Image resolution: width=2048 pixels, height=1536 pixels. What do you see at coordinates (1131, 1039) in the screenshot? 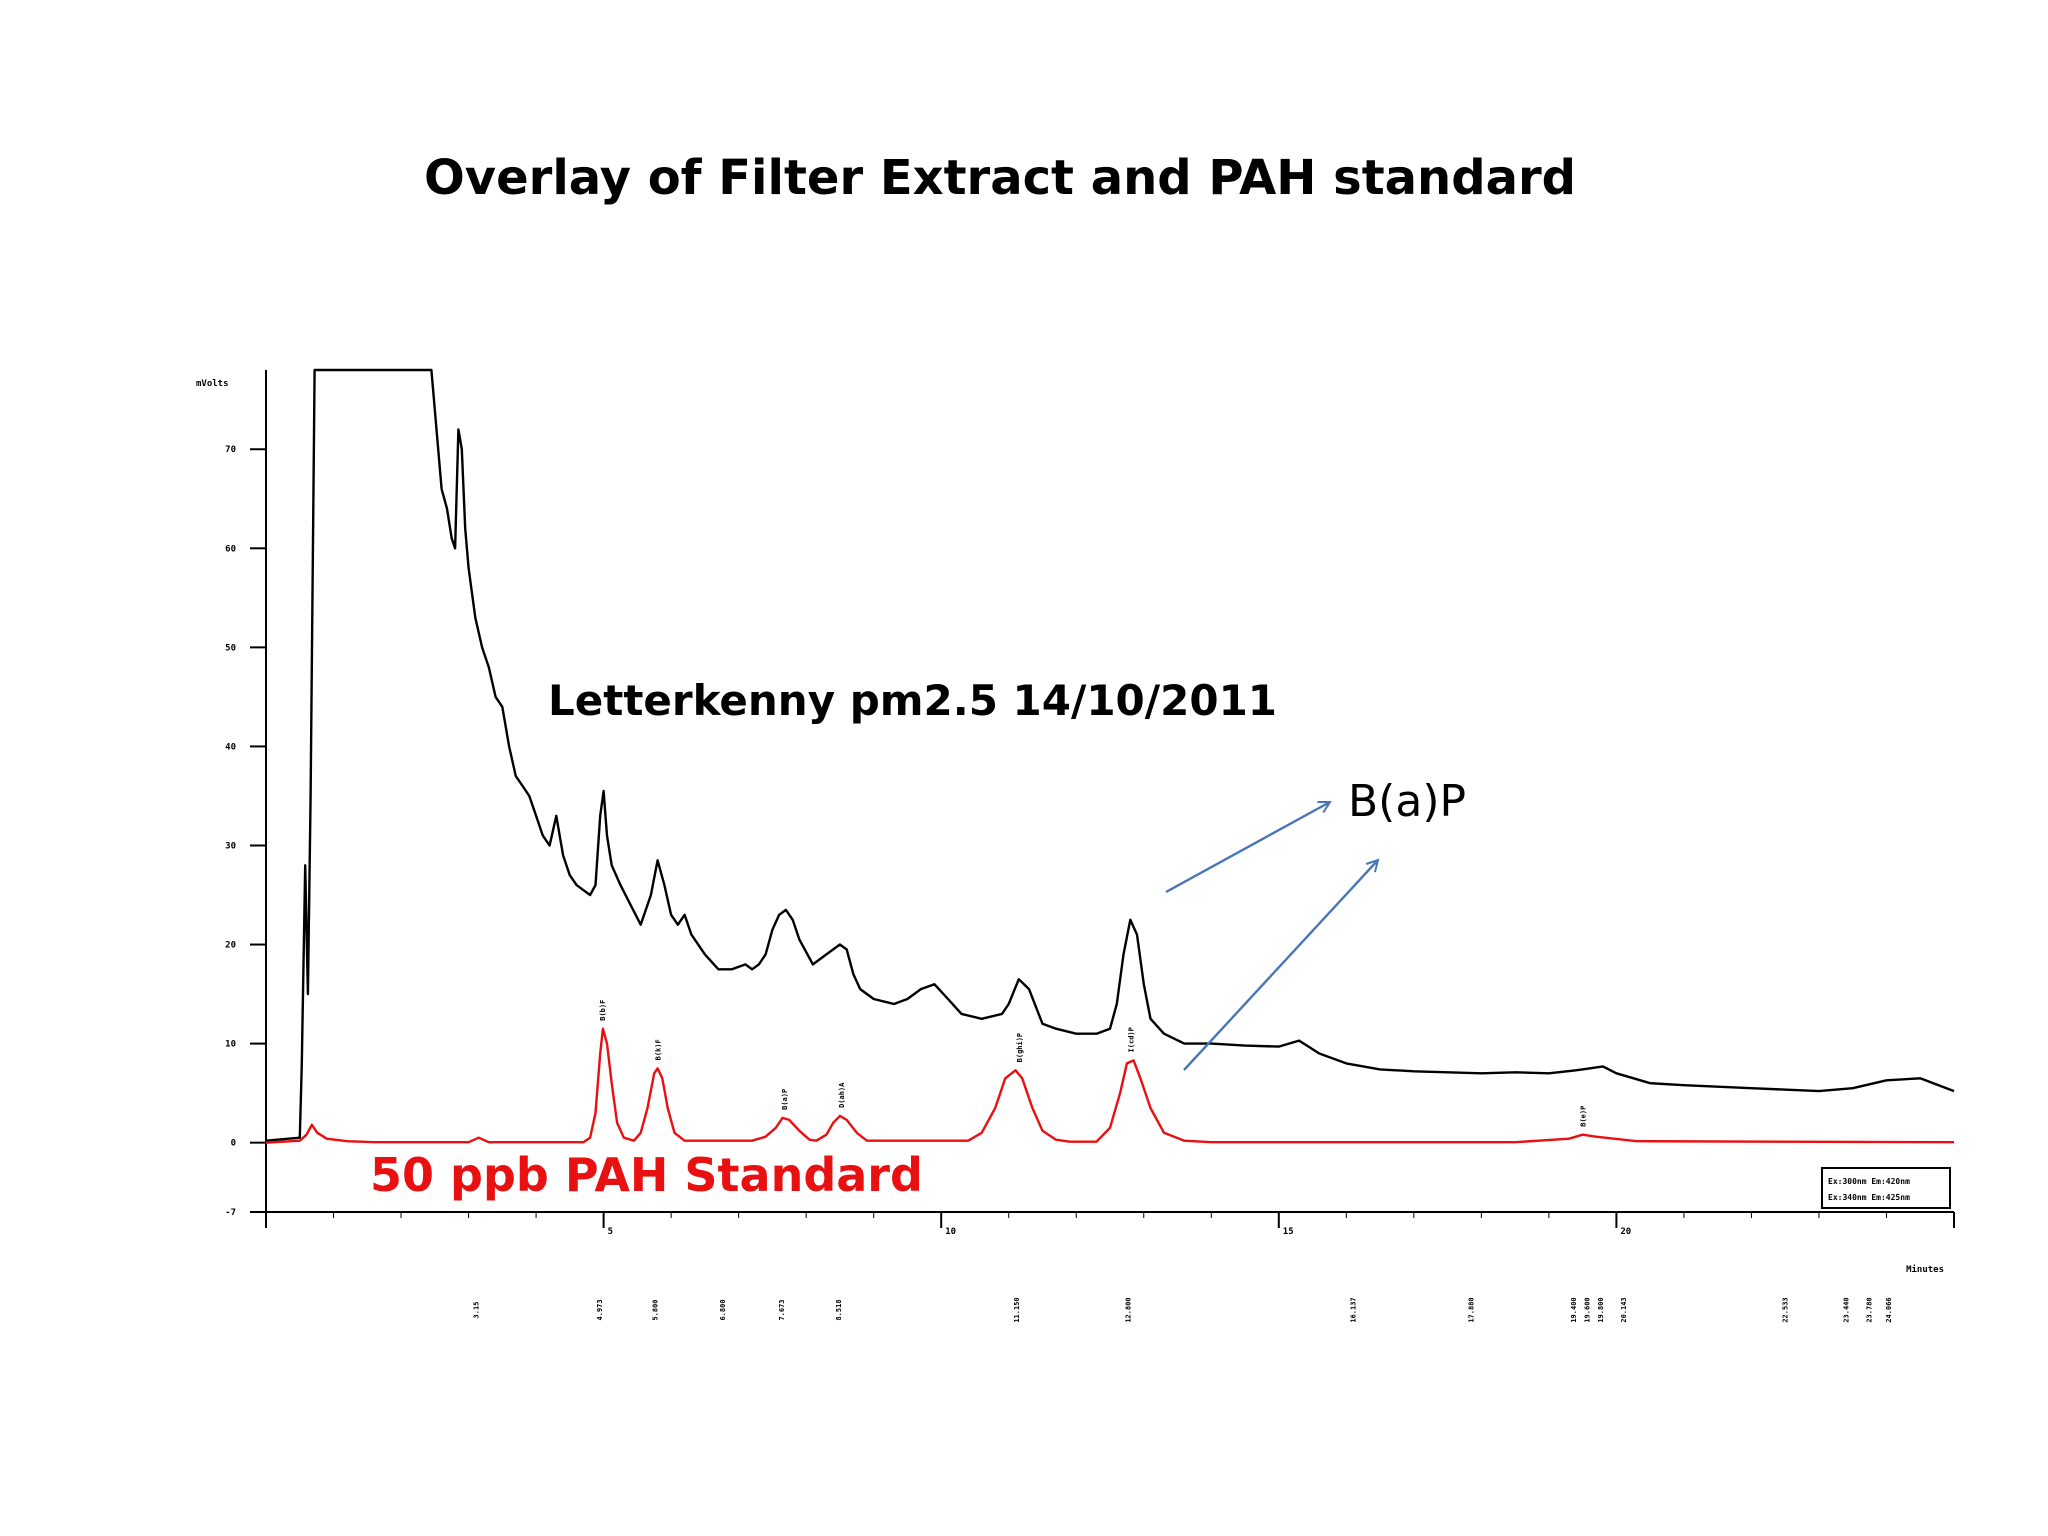
I see `standard-peak-label: I(cd)P` at bounding box center [1131, 1039].